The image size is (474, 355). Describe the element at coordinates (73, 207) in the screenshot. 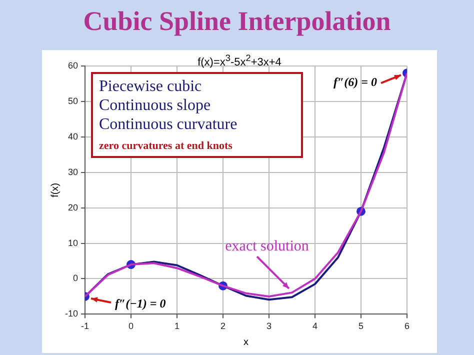

I see `y-tick-label: 20` at that location.